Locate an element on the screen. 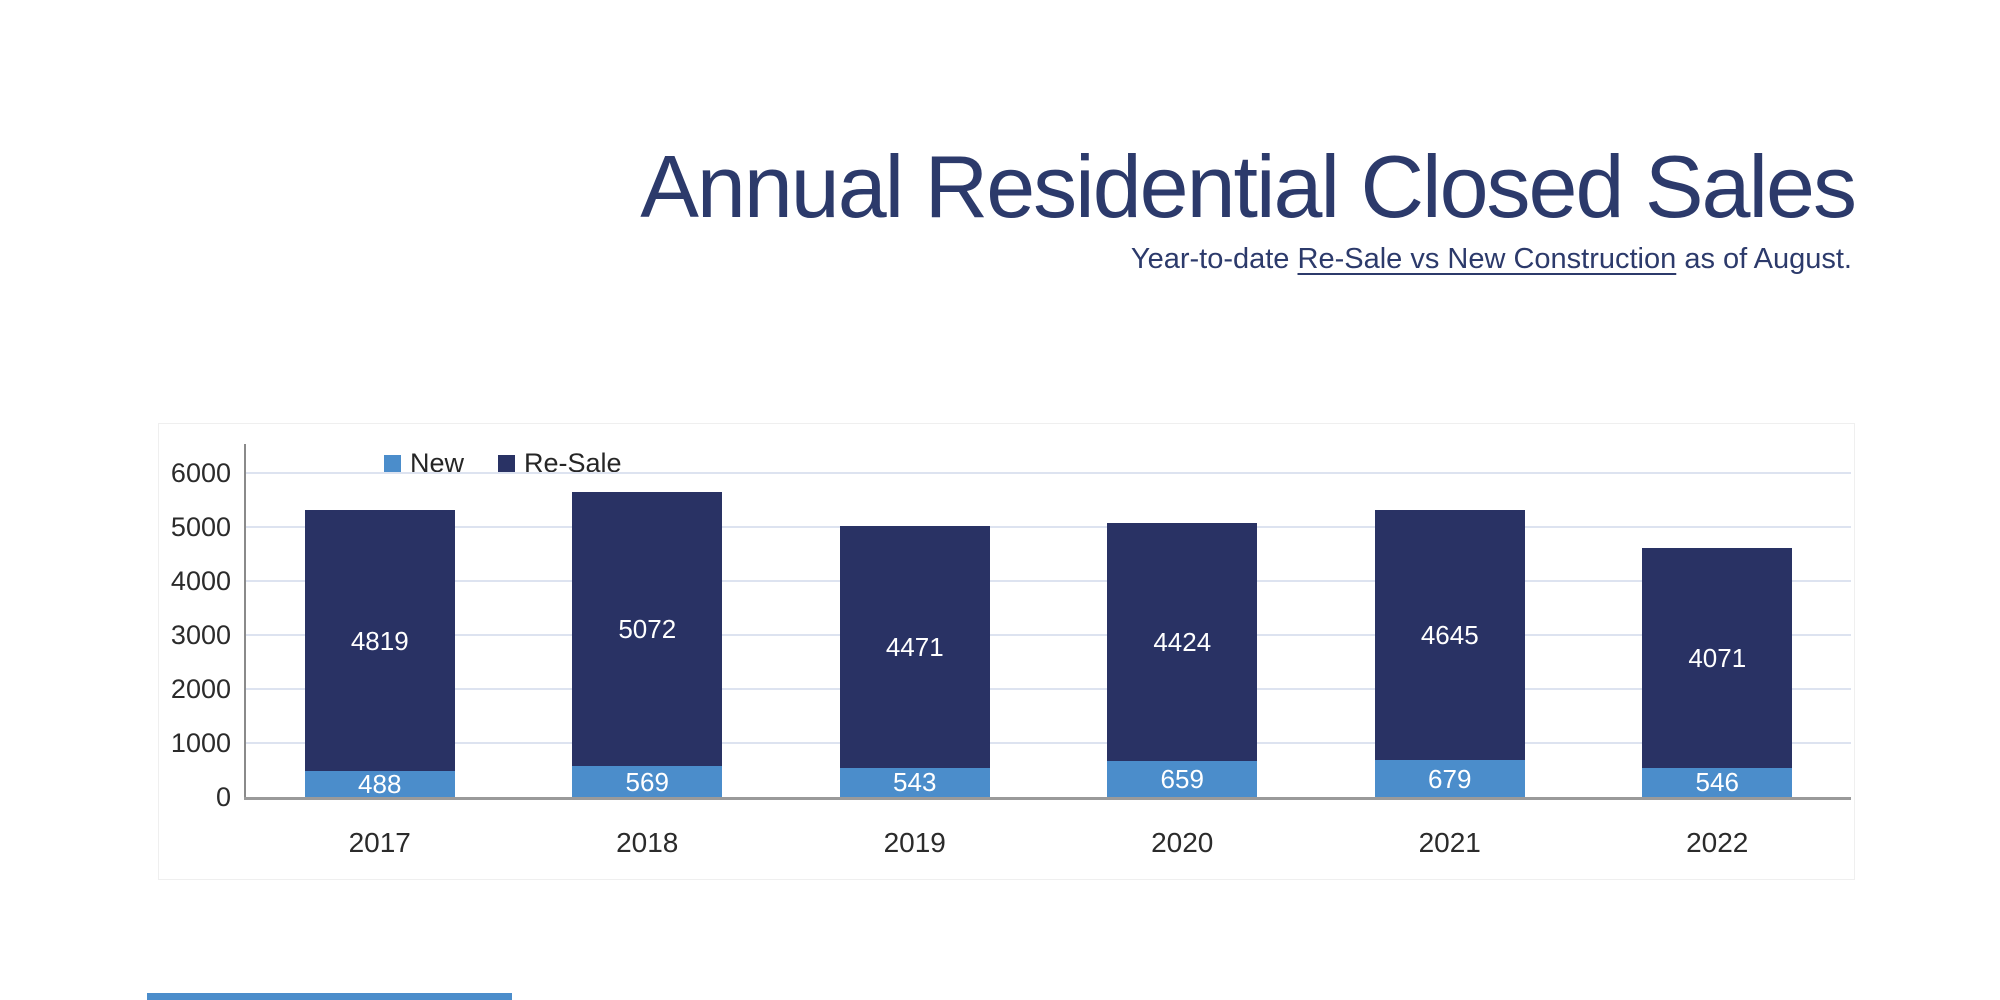 The height and width of the screenshot is (1000, 2000). bar-value-label: 4471 is located at coordinates (914, 646).